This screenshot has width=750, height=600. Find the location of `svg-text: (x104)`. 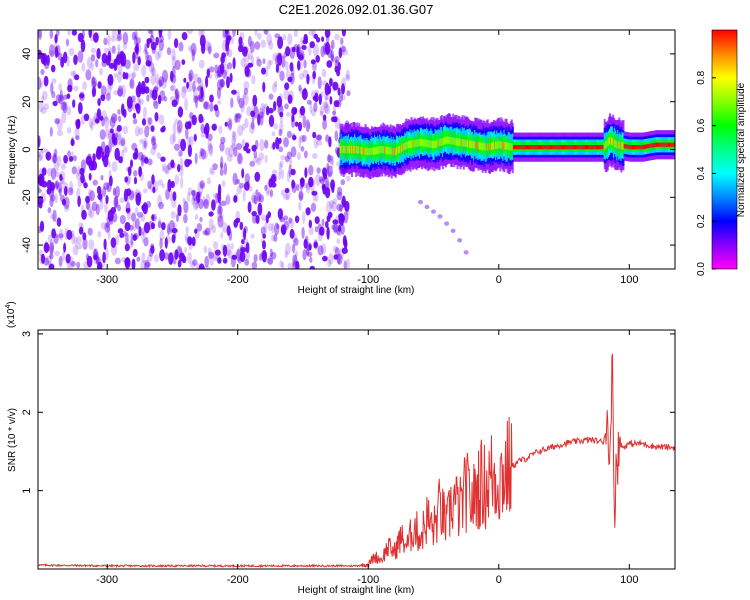

svg-text: (x104) is located at coordinates (11, 314).